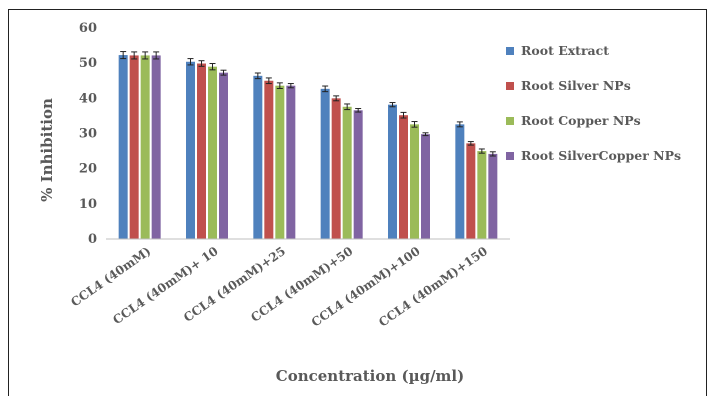 The width and height of the screenshot is (713, 396). I want to click on y-tick-label: 10, so click(88, 204).